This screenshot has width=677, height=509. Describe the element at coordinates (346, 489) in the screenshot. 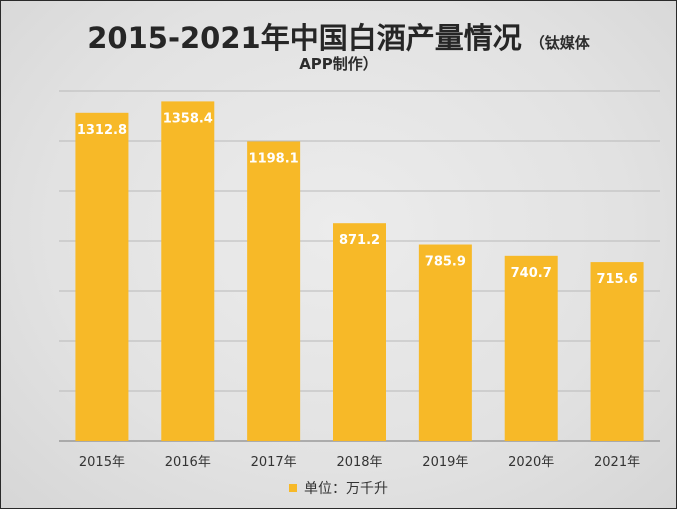

I see `legend-label: 单位：万千升` at that location.